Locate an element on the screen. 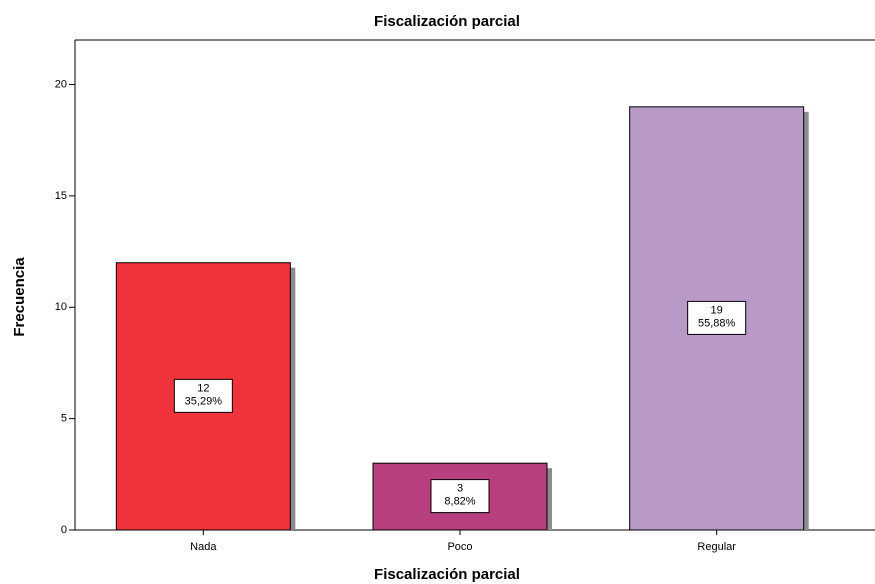  y-tick-label: 15 is located at coordinates (61, 196).